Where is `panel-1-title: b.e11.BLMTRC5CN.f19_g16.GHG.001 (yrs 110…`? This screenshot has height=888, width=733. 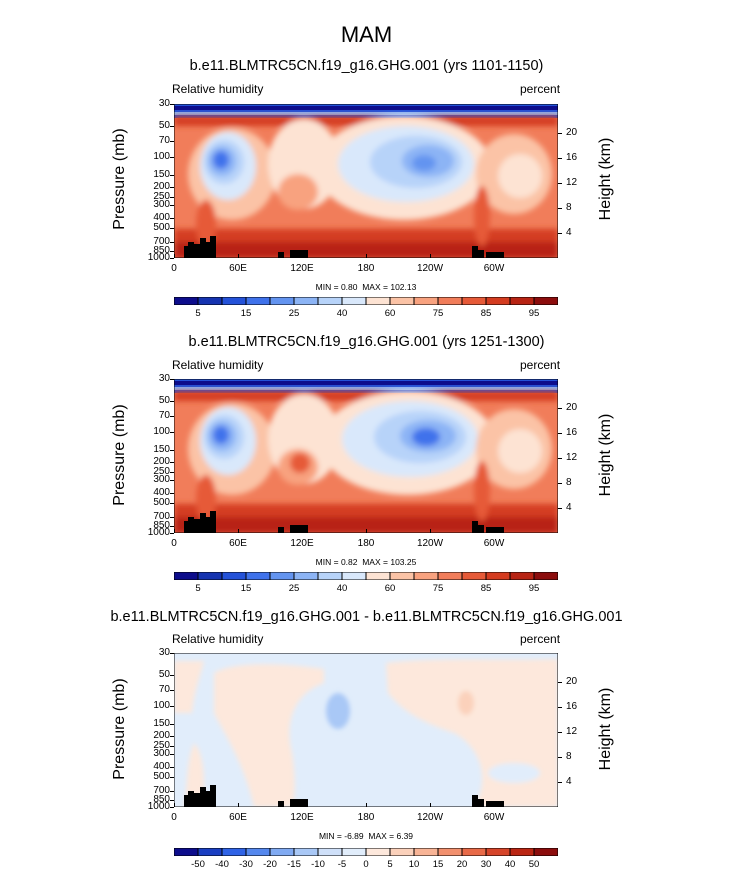
panel-1-title: b.e11.BLMTRC5CN.f19_g16.GHG.001 (yrs 110… is located at coordinates (366, 66).